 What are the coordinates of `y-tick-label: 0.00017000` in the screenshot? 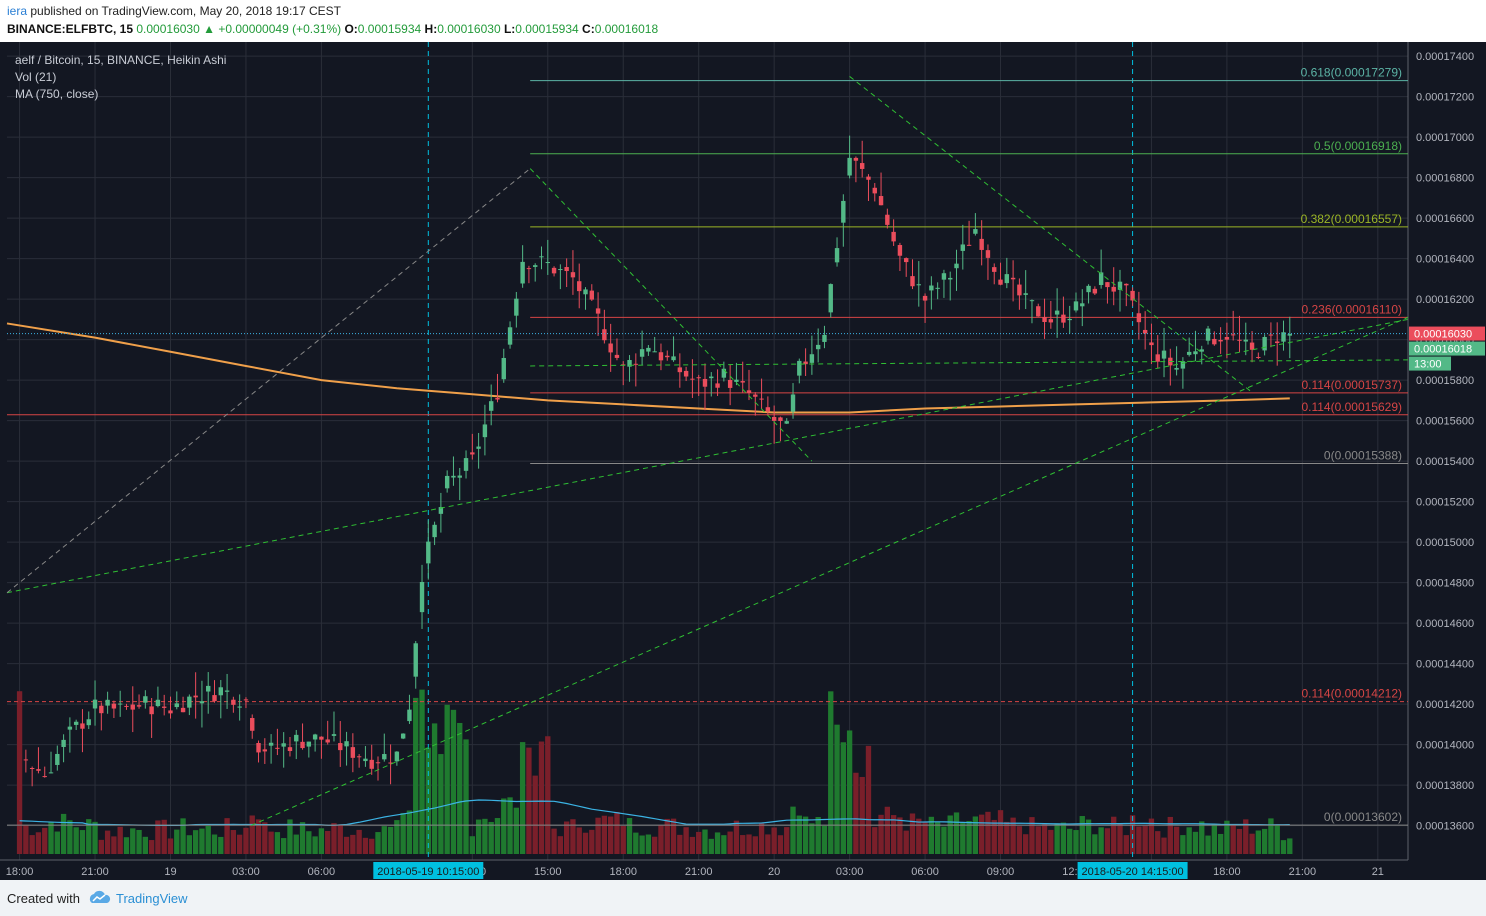 It's located at (1445, 138).